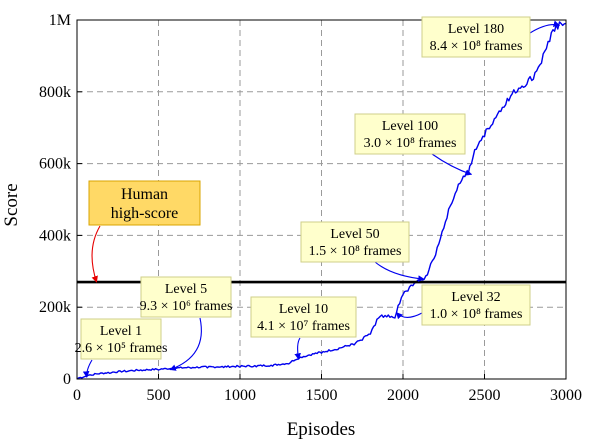  Describe the element at coordinates (144, 231) in the screenshot. I see `annotation-human: Human high-score` at that location.